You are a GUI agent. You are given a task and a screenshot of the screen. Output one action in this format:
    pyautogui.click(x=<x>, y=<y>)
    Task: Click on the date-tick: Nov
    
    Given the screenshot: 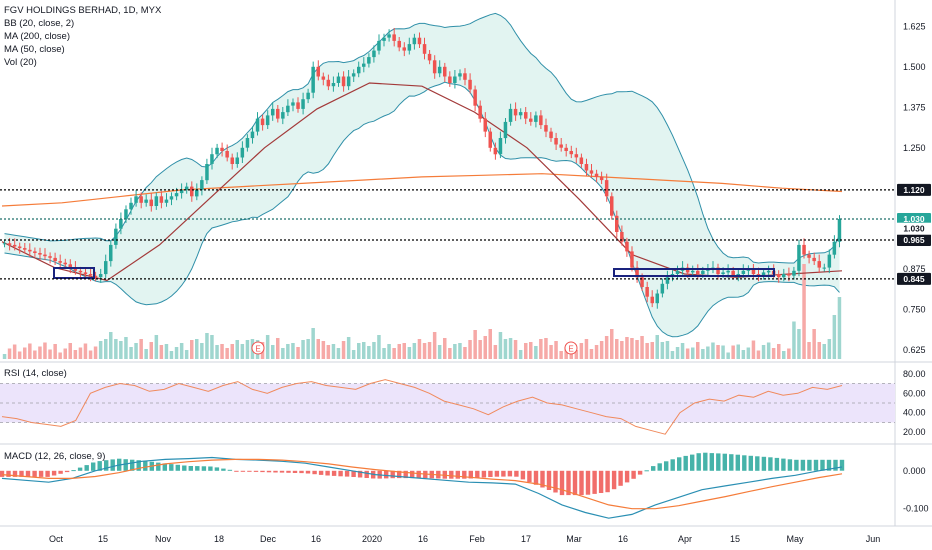 What is the action you would take?
    pyautogui.click(x=163, y=539)
    